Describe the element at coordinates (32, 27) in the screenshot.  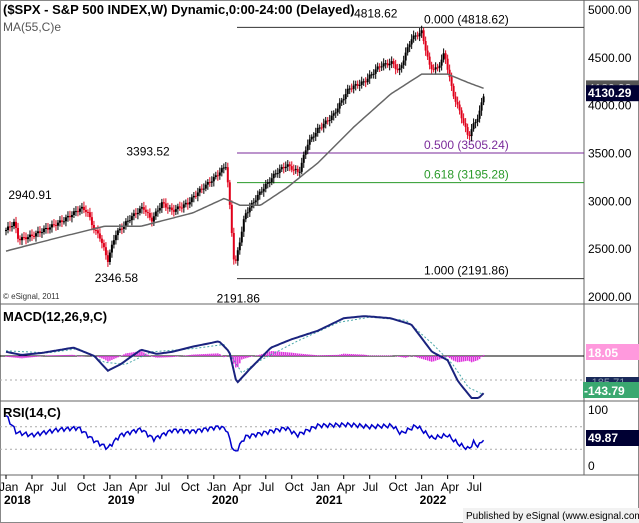
I see `ma-legend: MA(55,C)e` at that location.